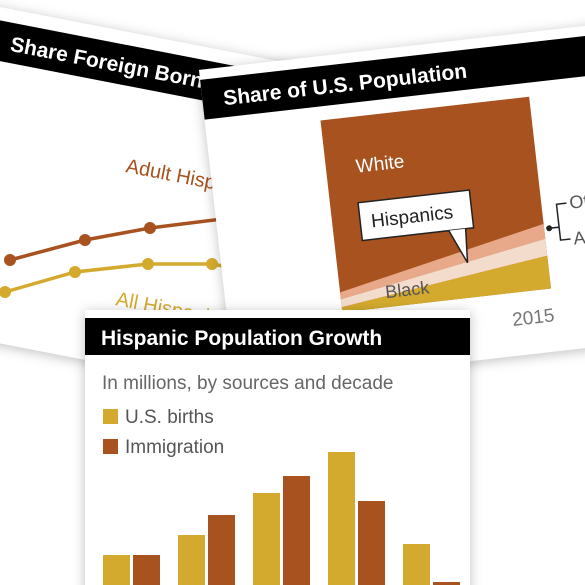 The height and width of the screenshot is (585, 585). Describe the element at coordinates (576, 200) in the screenshot. I see `area-label: Other` at that location.